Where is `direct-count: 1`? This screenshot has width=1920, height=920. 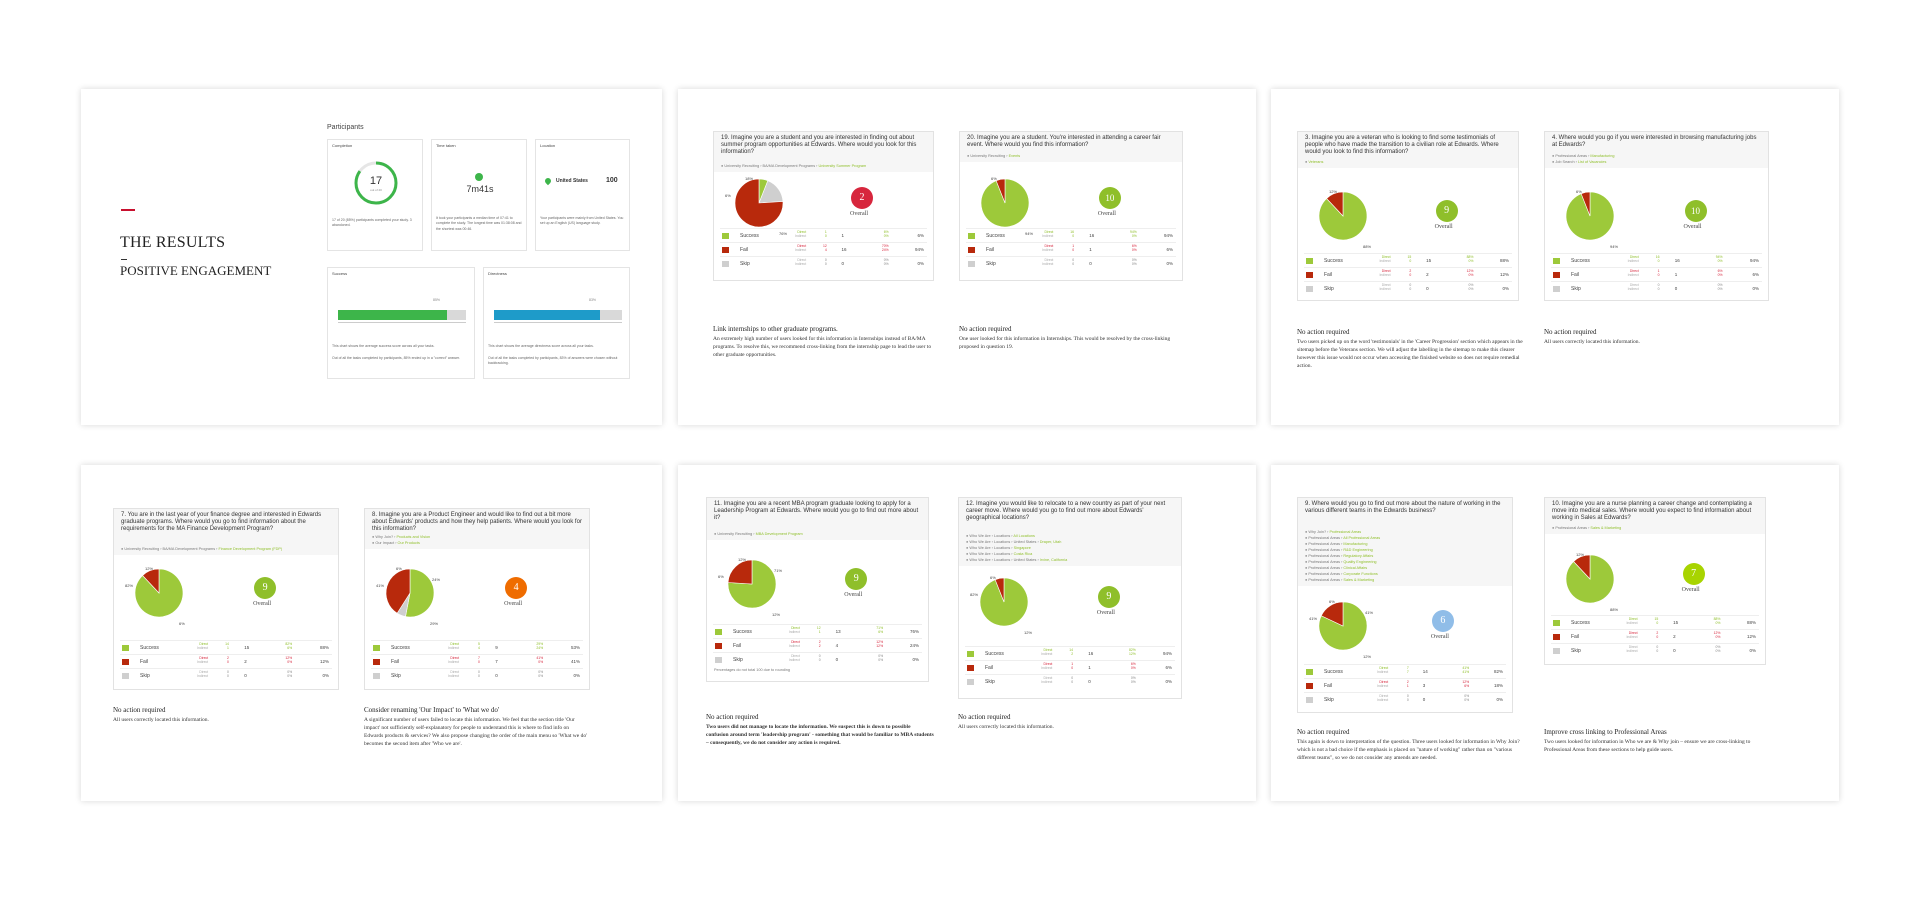
direct-count: 1 is located at coordinates (1073, 246).